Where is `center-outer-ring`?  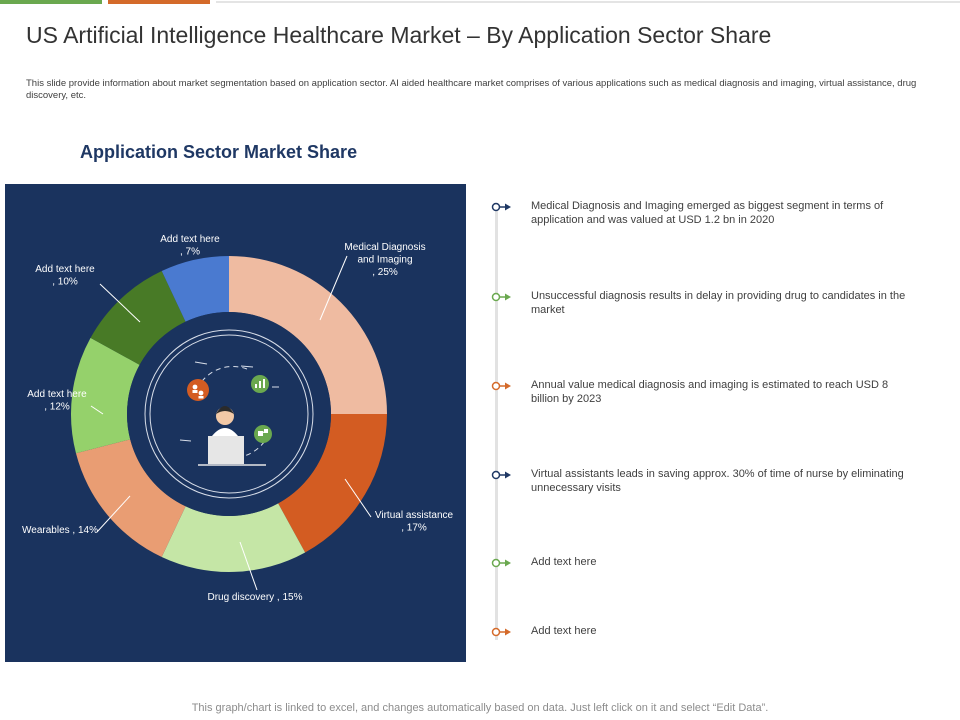 center-outer-ring is located at coordinates (229, 414).